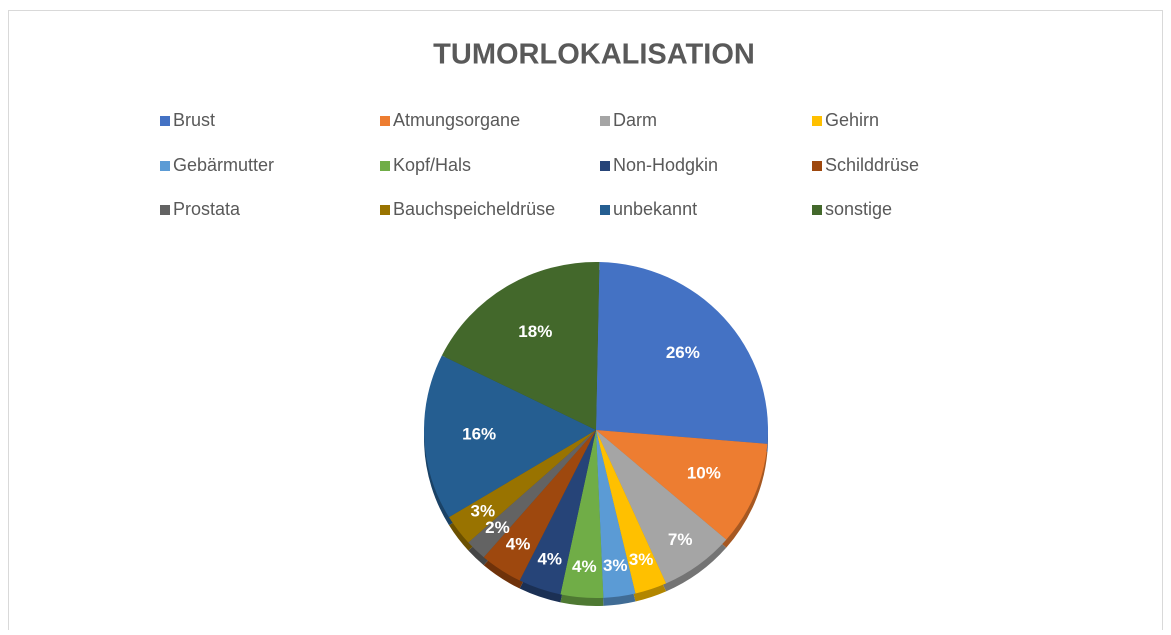 The width and height of the screenshot is (1171, 635). What do you see at coordinates (535, 331) in the screenshot?
I see `data-label: 18%` at bounding box center [535, 331].